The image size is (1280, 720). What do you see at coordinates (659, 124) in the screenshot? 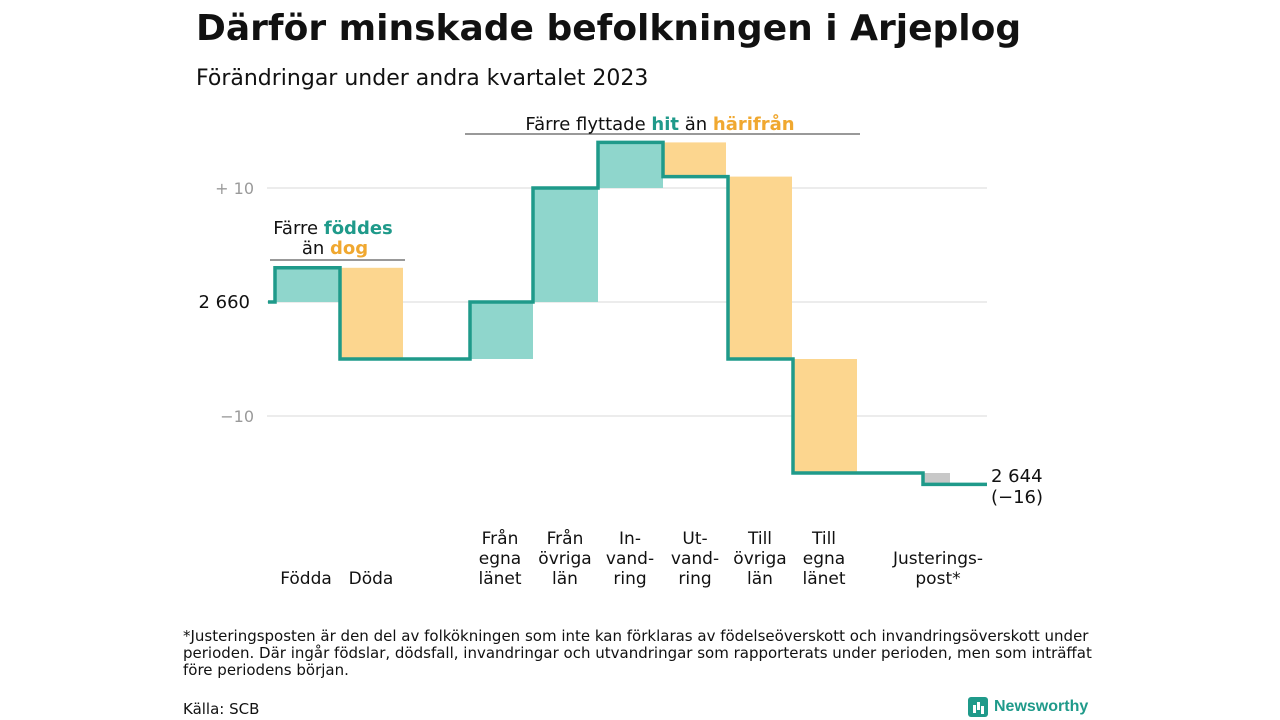
I see `annotation-migration: Färre flyttade hit än härifrån` at bounding box center [659, 124].